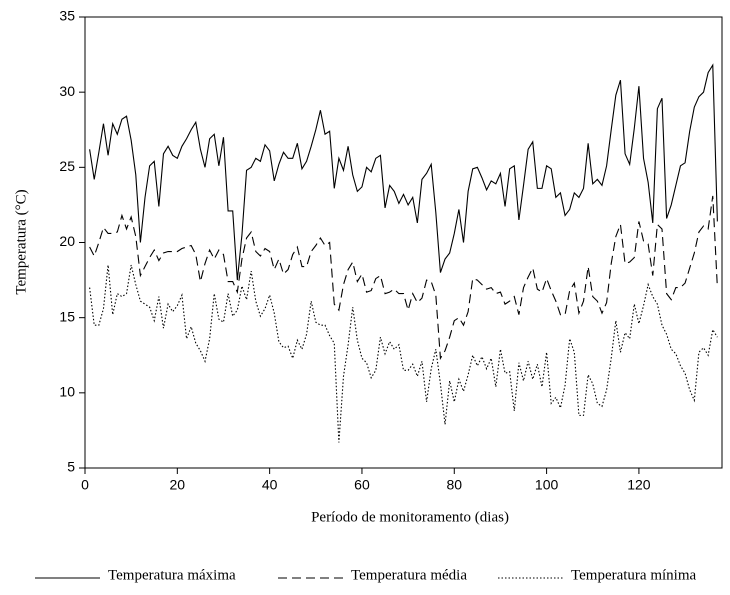  Describe the element at coordinates (85, 485) in the screenshot. I see `x-tick-label: 0` at that location.